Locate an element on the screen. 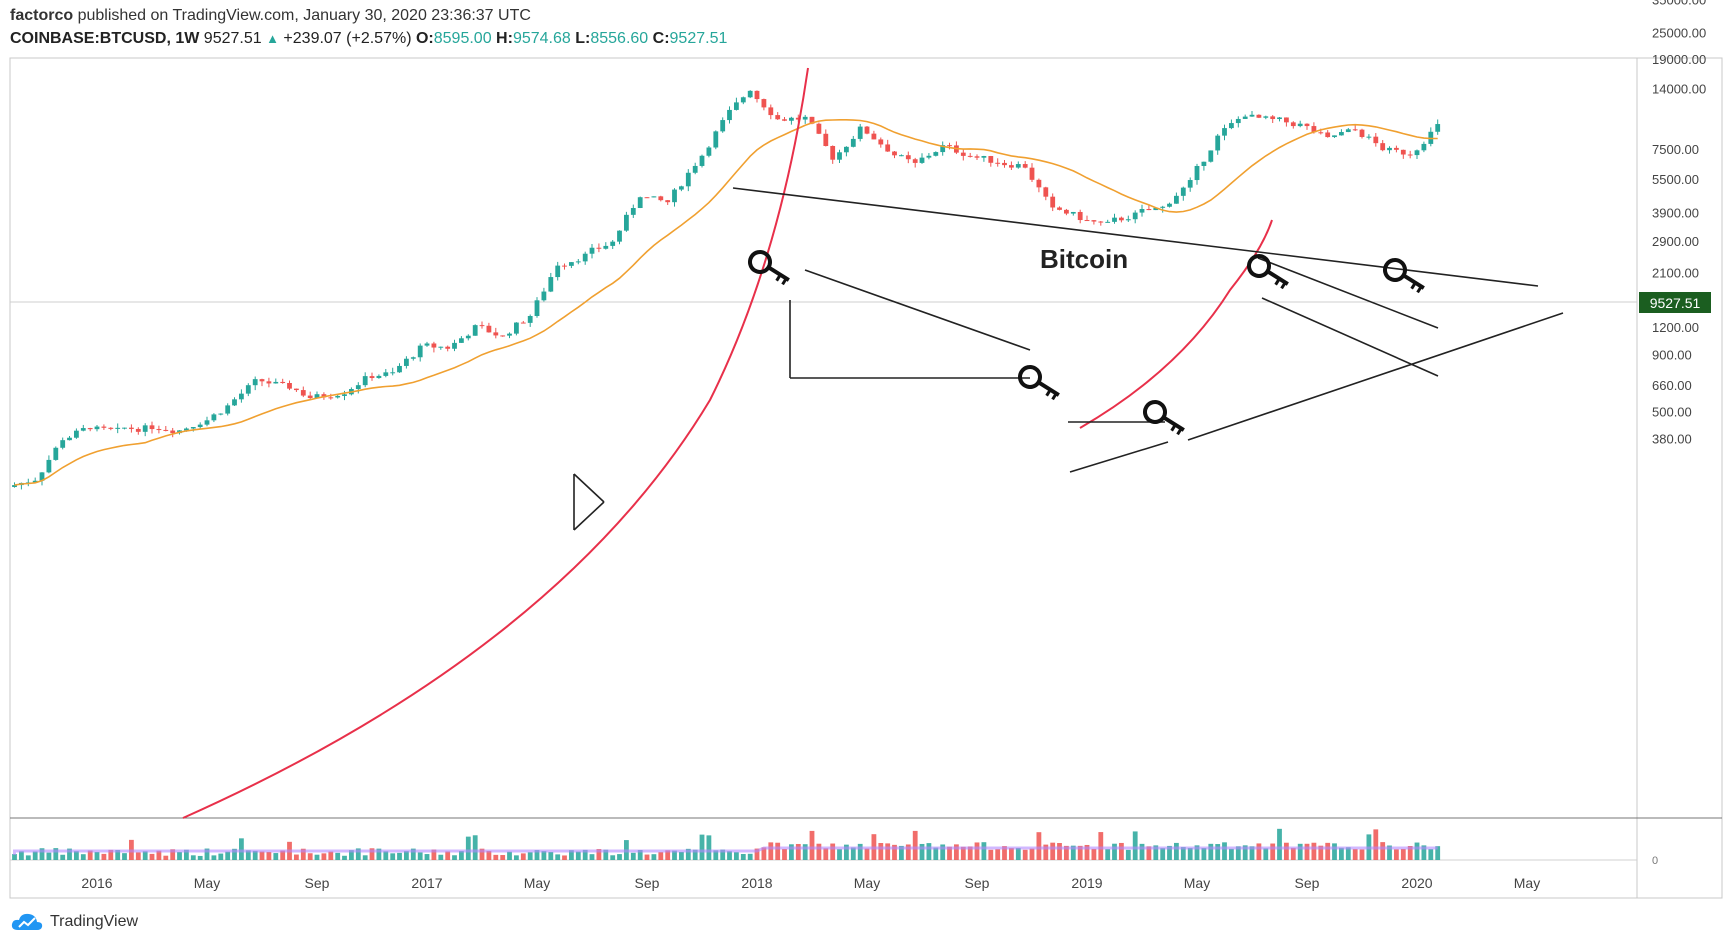  key-icon is located at coordinates (769, 268).